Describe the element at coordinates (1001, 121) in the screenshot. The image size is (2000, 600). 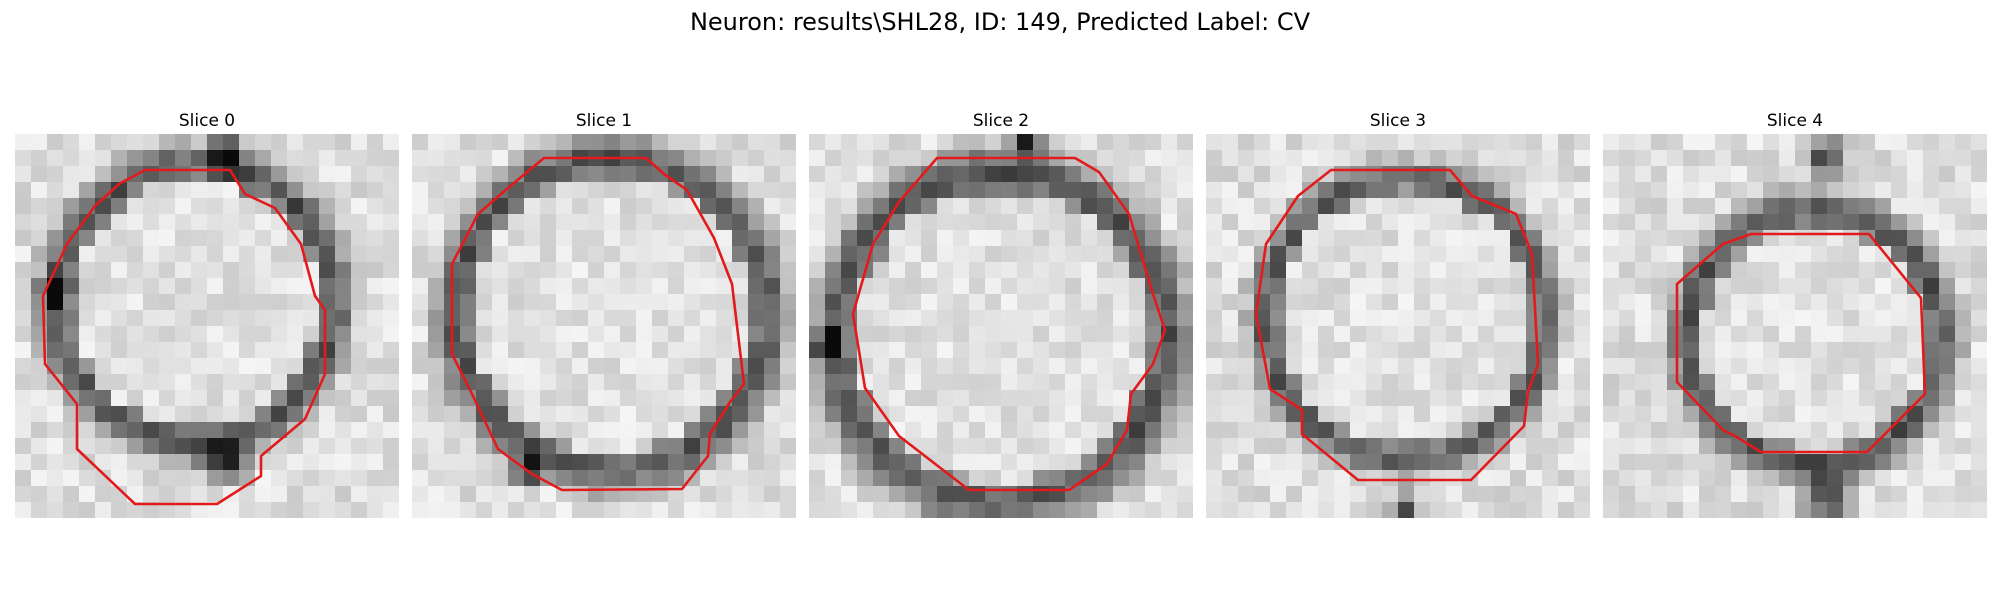
I see `slice-title-2: Slice 2` at that location.